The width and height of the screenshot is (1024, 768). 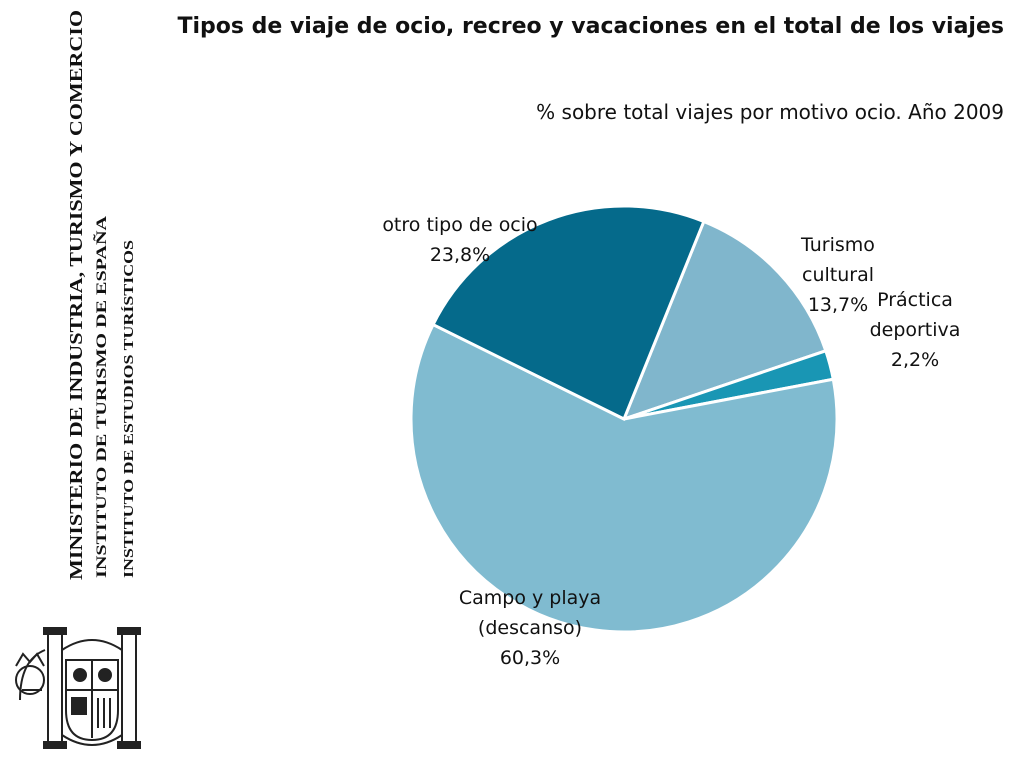 I want to click on category-label: Práctica deportiva, so click(x=915, y=315).